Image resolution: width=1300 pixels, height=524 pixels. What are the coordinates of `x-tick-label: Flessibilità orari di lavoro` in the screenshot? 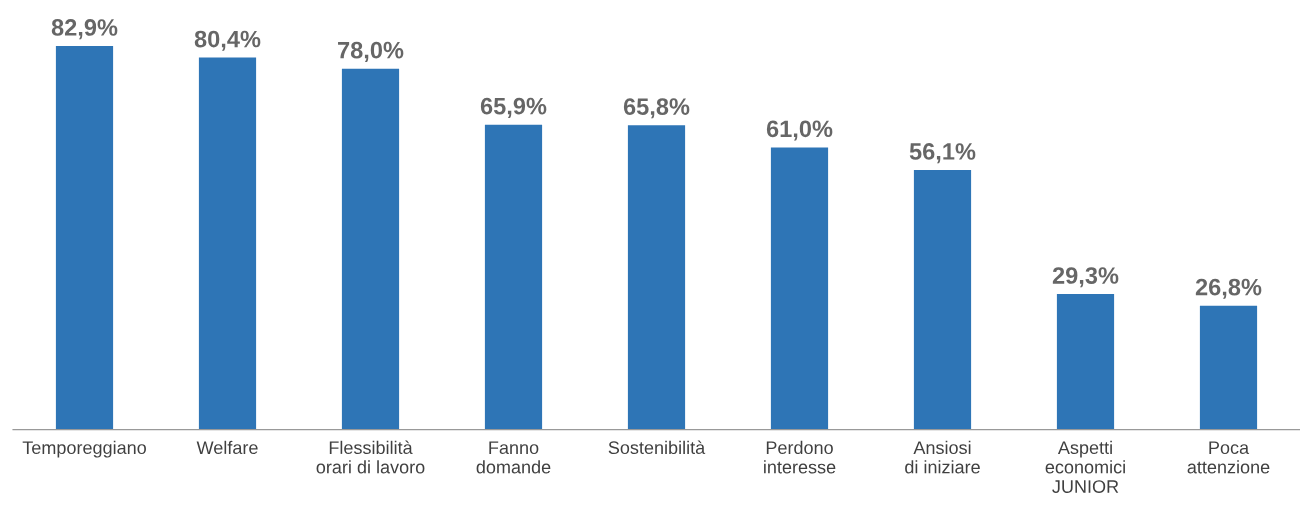 It's located at (370, 457).